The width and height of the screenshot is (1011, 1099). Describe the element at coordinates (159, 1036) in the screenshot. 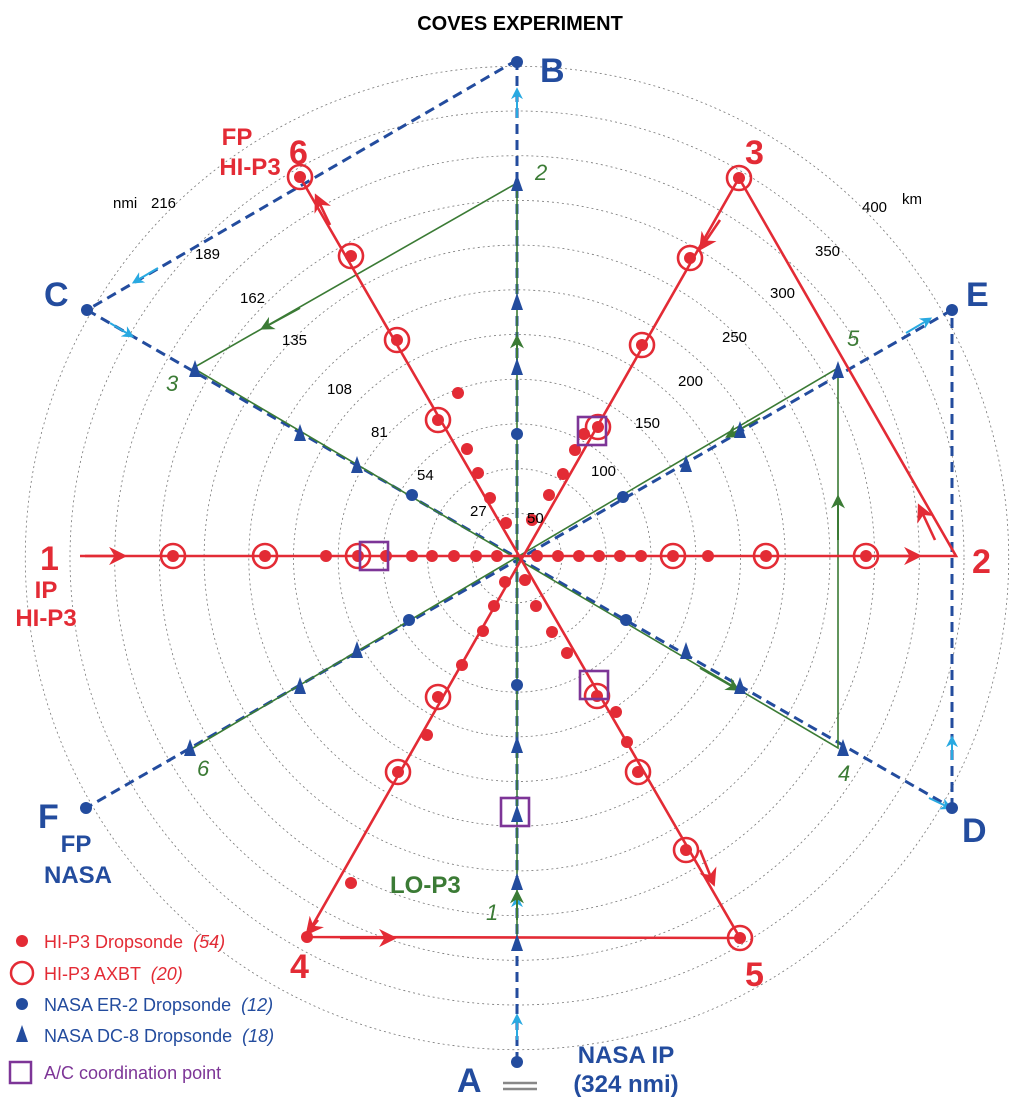

I see `svg-text:NASA DC-8 Dropsonde (1: NASA DC-8 Dropsonde (18)` at that location.